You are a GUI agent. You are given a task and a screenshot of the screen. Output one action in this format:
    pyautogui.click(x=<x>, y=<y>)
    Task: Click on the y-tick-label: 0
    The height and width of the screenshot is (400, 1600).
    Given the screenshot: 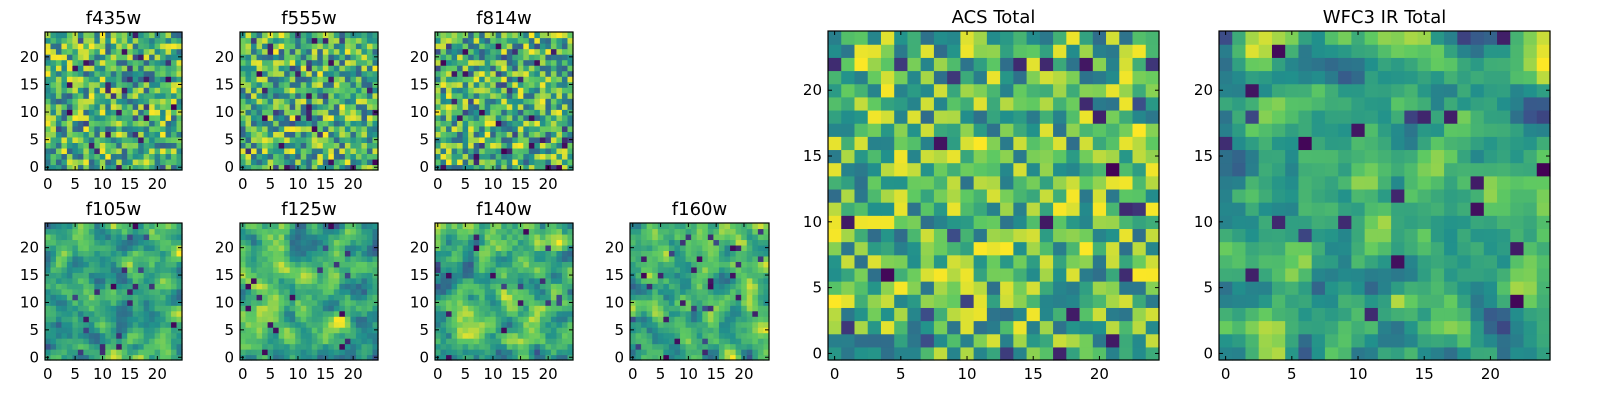 What is the action you would take?
    pyautogui.click(x=229, y=167)
    